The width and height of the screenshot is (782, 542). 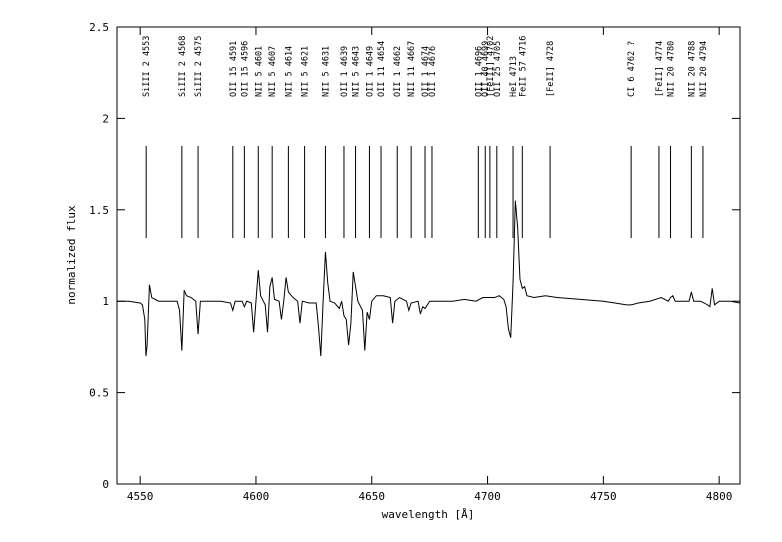 What do you see at coordinates (398, 71) in the screenshot?
I see `line-id-label: OII 1 4662` at bounding box center [398, 71].